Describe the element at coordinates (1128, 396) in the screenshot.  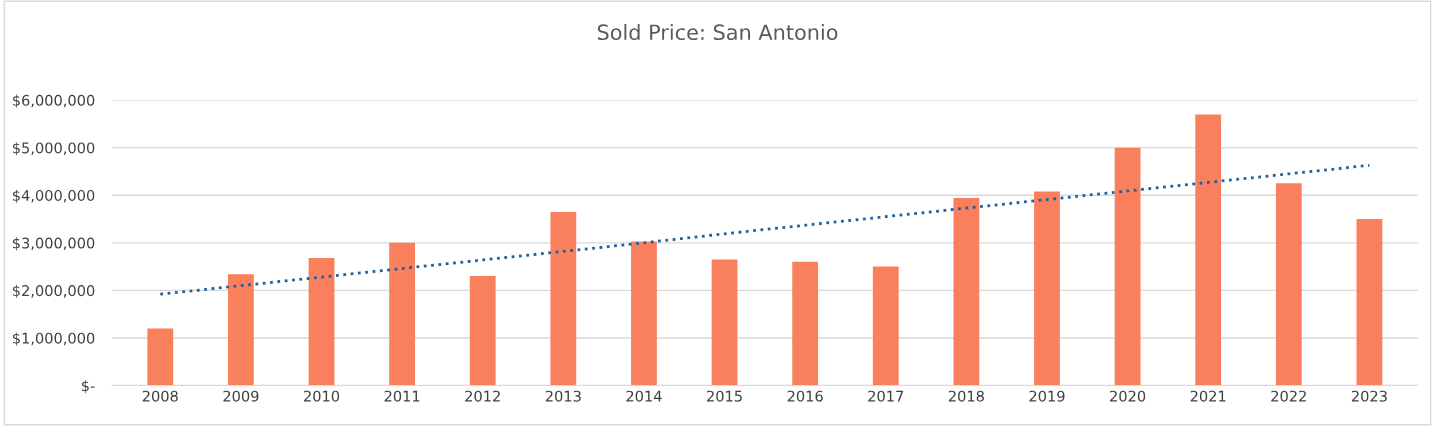
I see `x-tick-label: 2020` at that location.